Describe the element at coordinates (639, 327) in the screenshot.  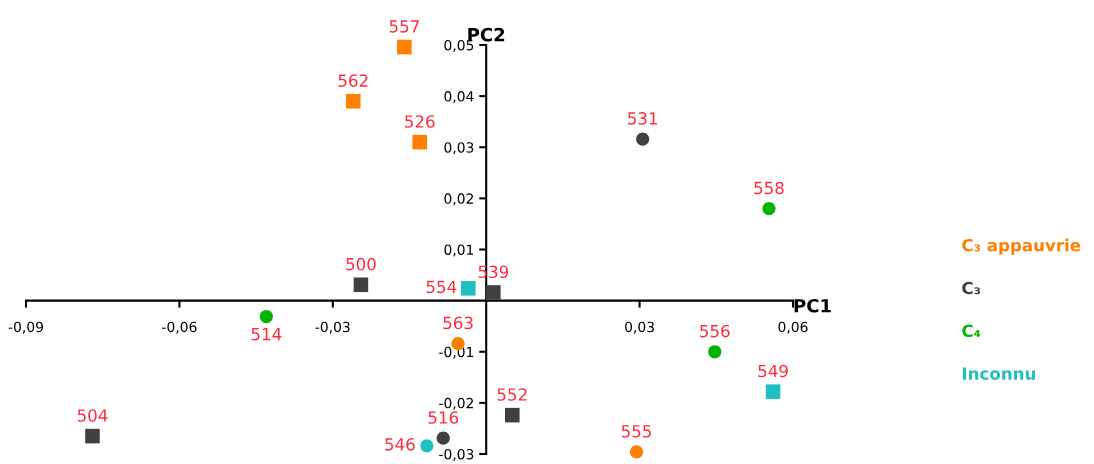
I see `x-tick-label: 0,03` at that location.